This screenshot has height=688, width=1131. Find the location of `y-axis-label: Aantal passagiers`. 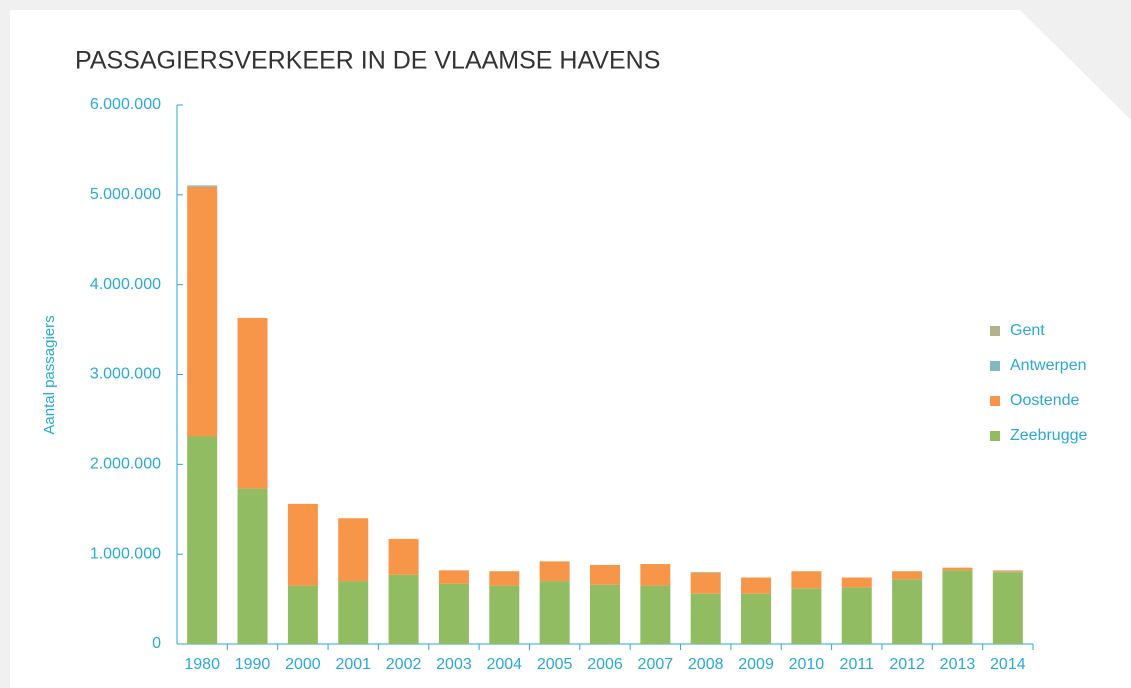

y-axis-label: Aantal passagiers is located at coordinates (49, 374).